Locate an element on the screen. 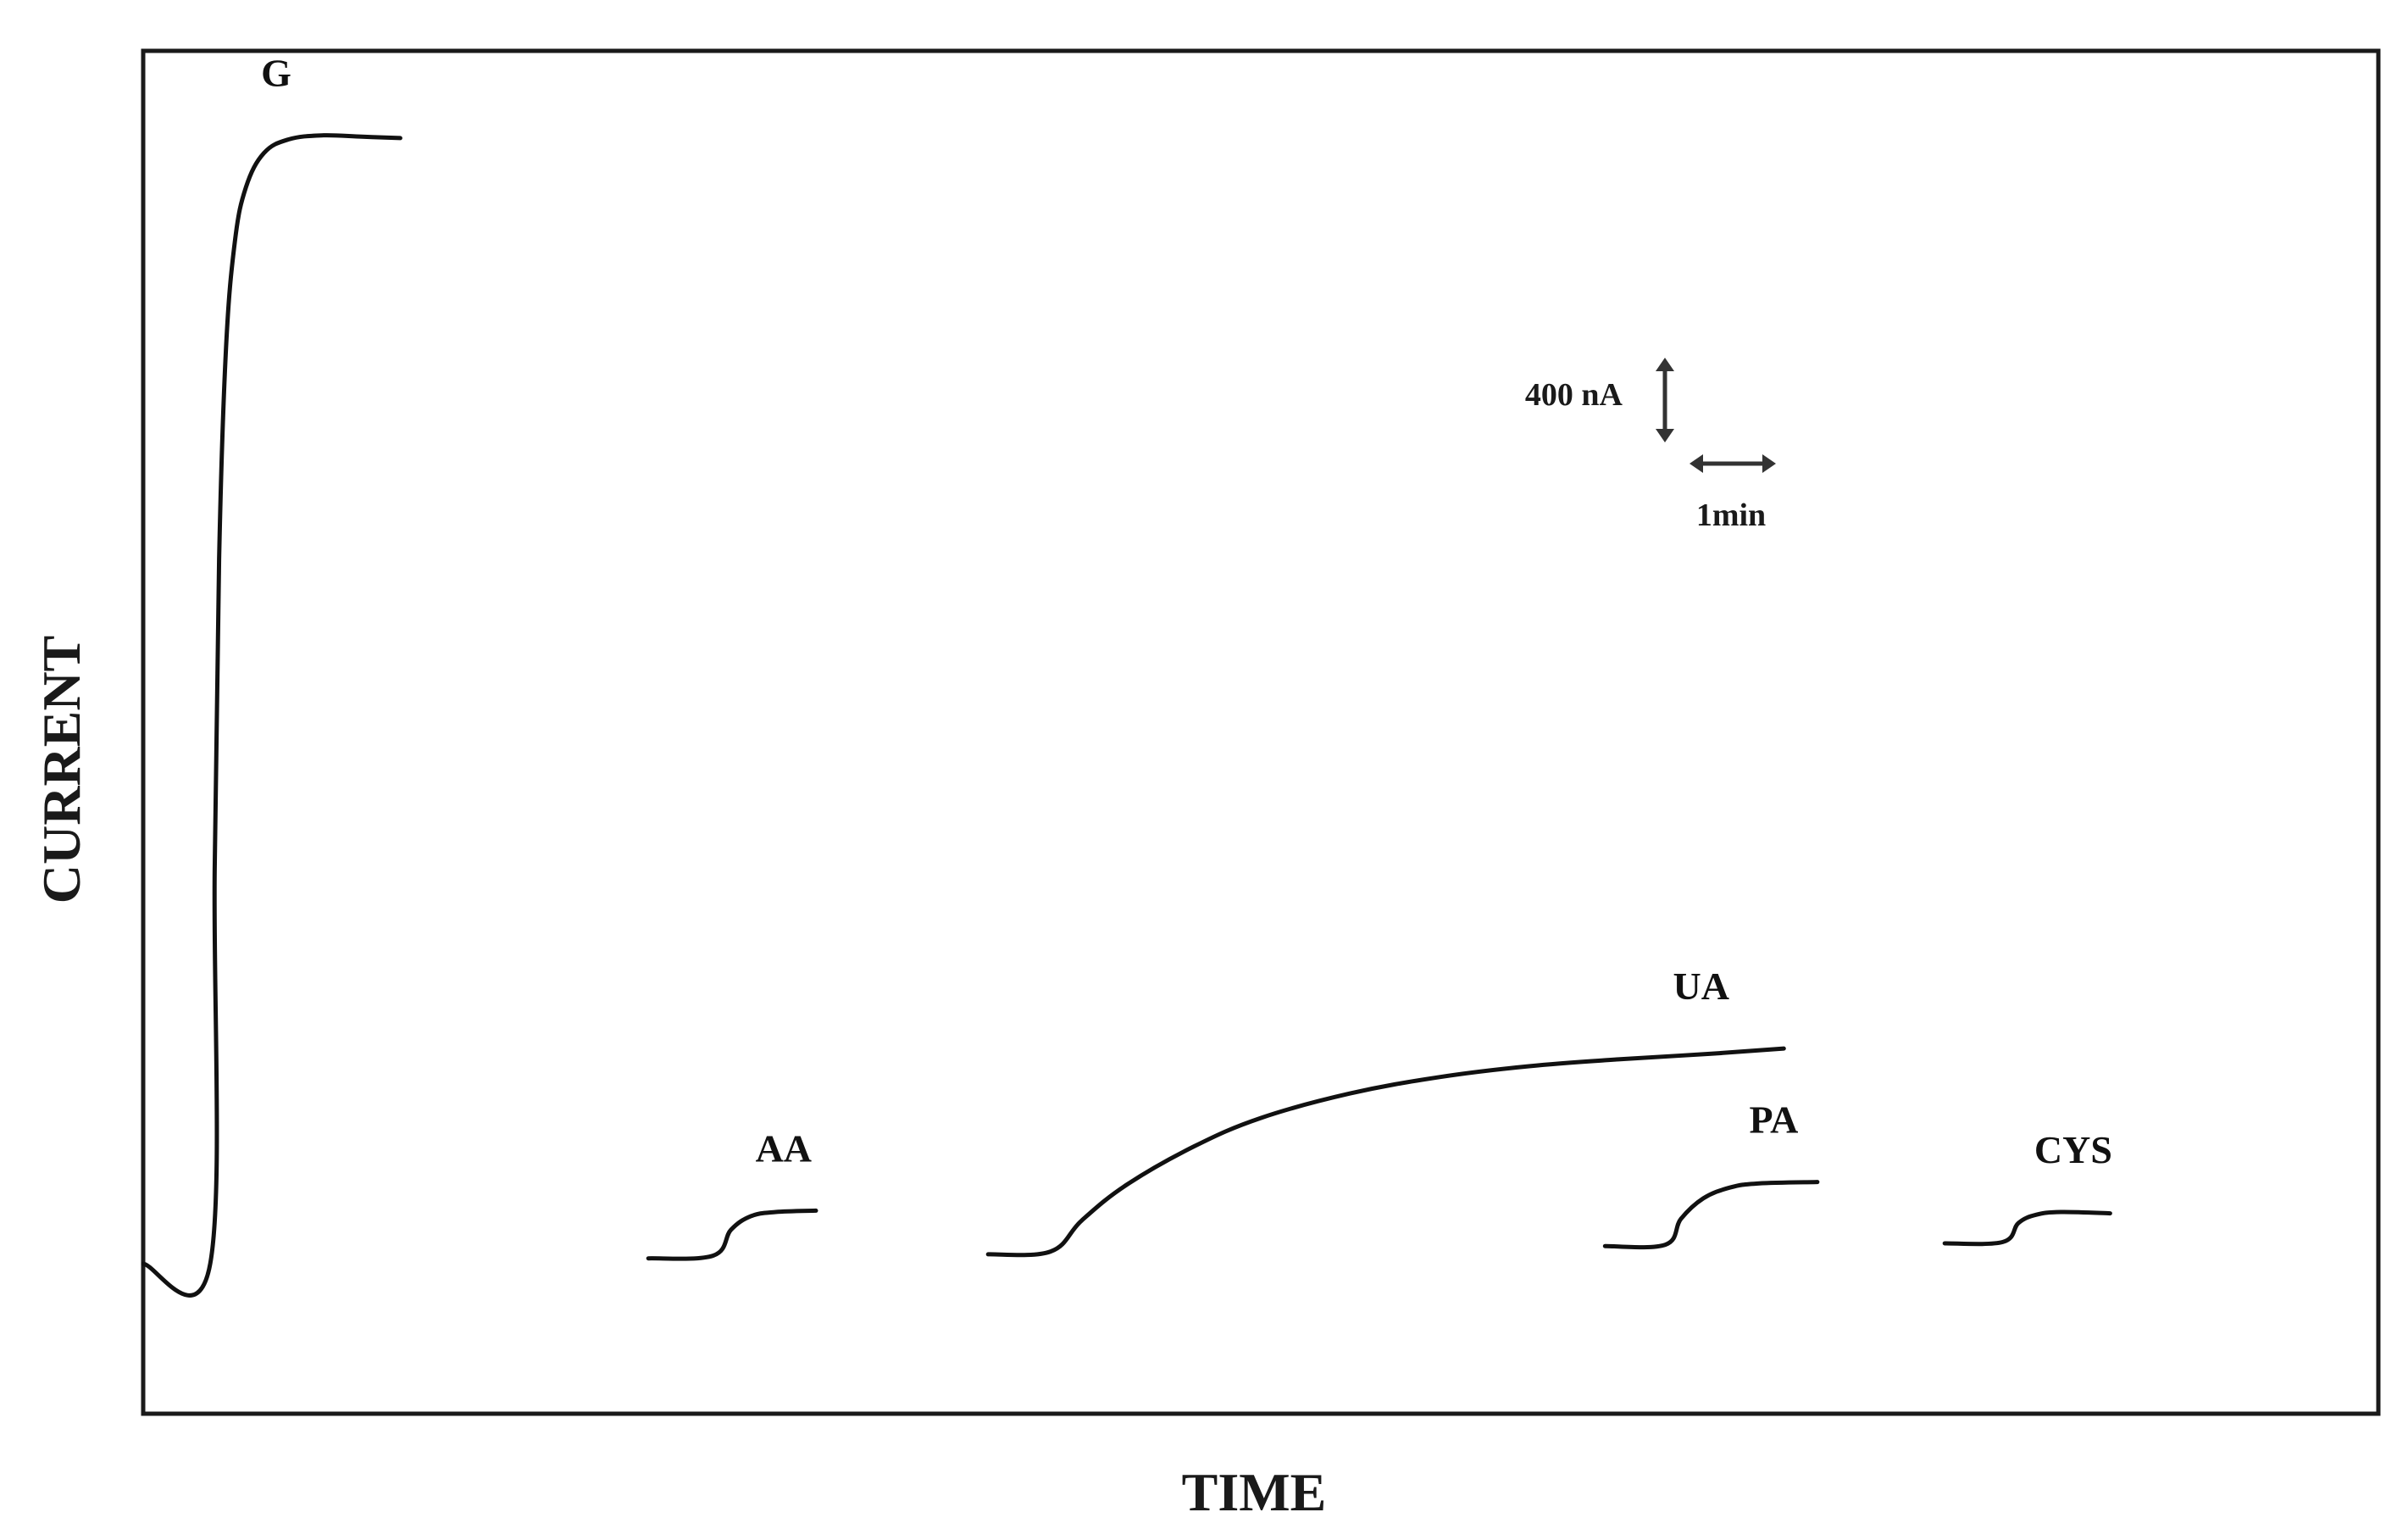 The image size is (2408, 1540). series-label-cys: CYS is located at coordinates (2073, 1149).